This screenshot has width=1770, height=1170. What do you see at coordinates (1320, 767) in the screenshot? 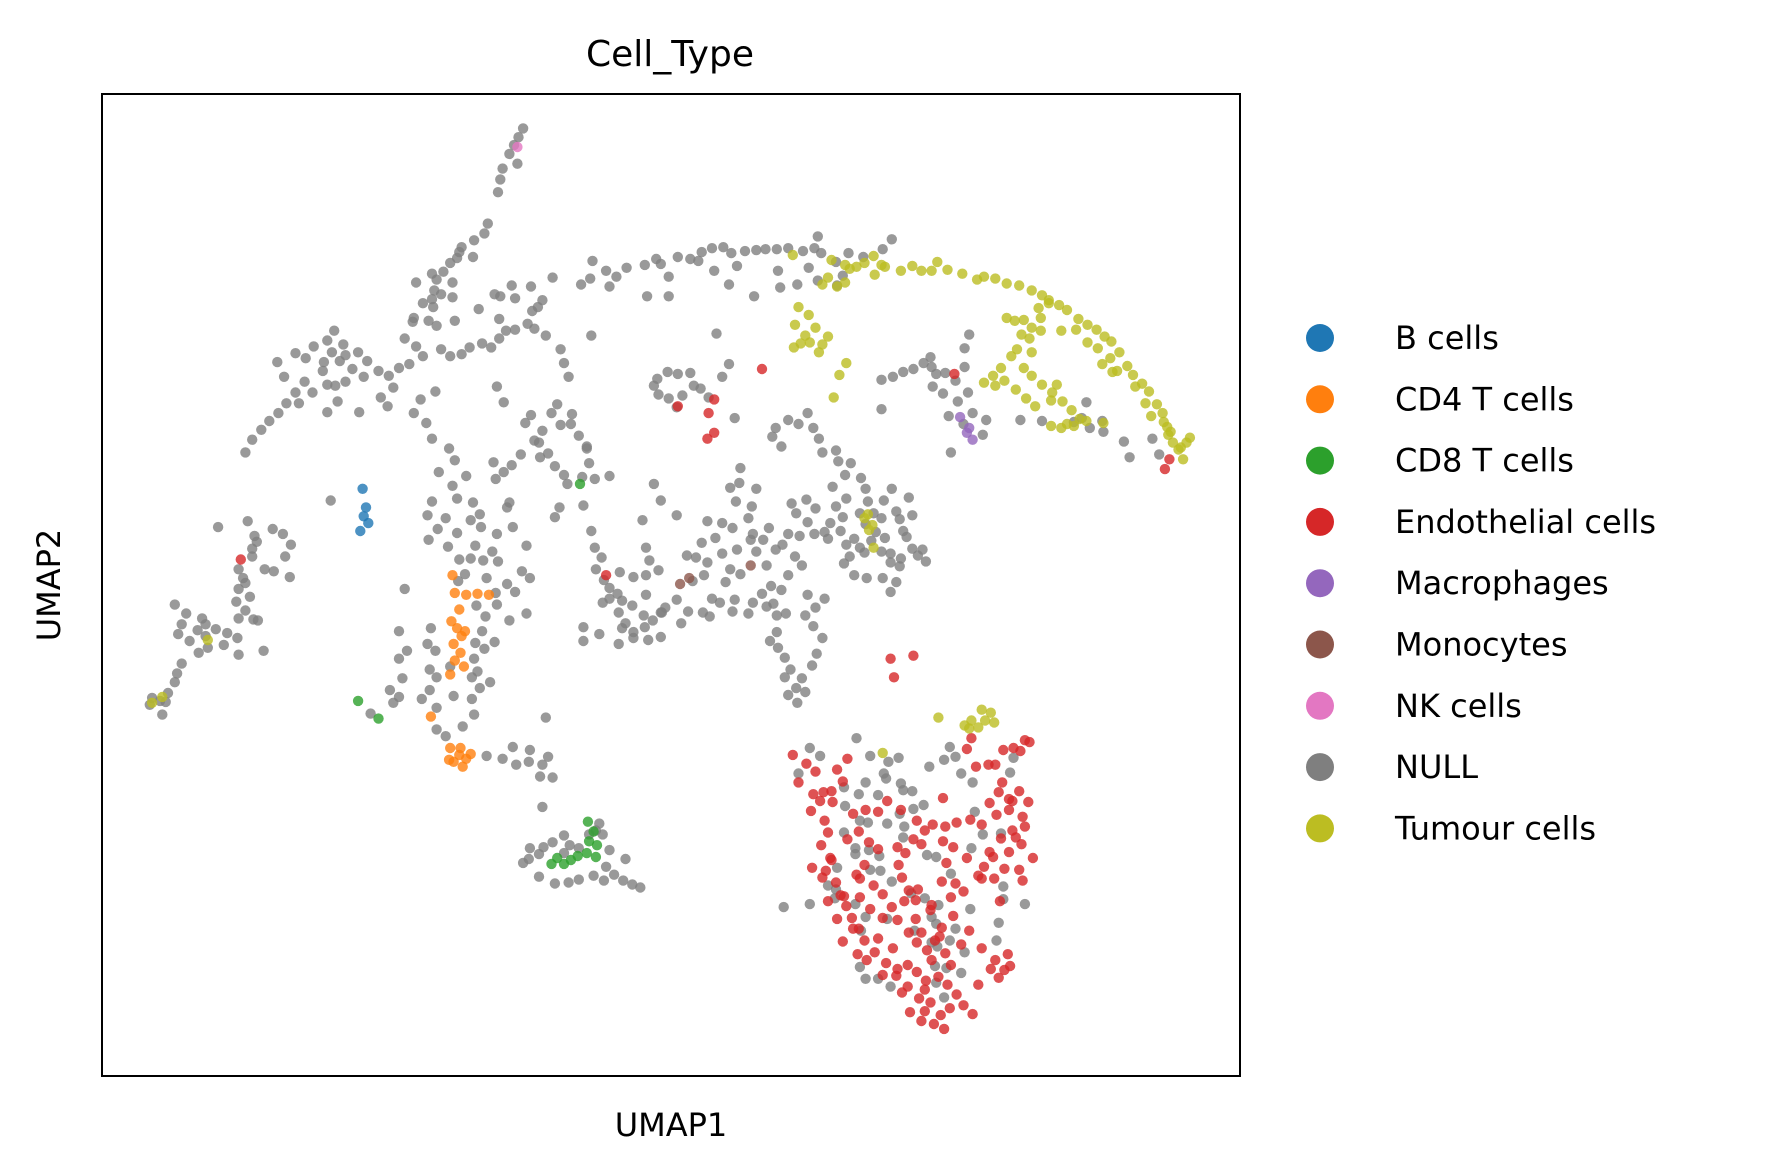
I see `legend-marker-null` at bounding box center [1320, 767].